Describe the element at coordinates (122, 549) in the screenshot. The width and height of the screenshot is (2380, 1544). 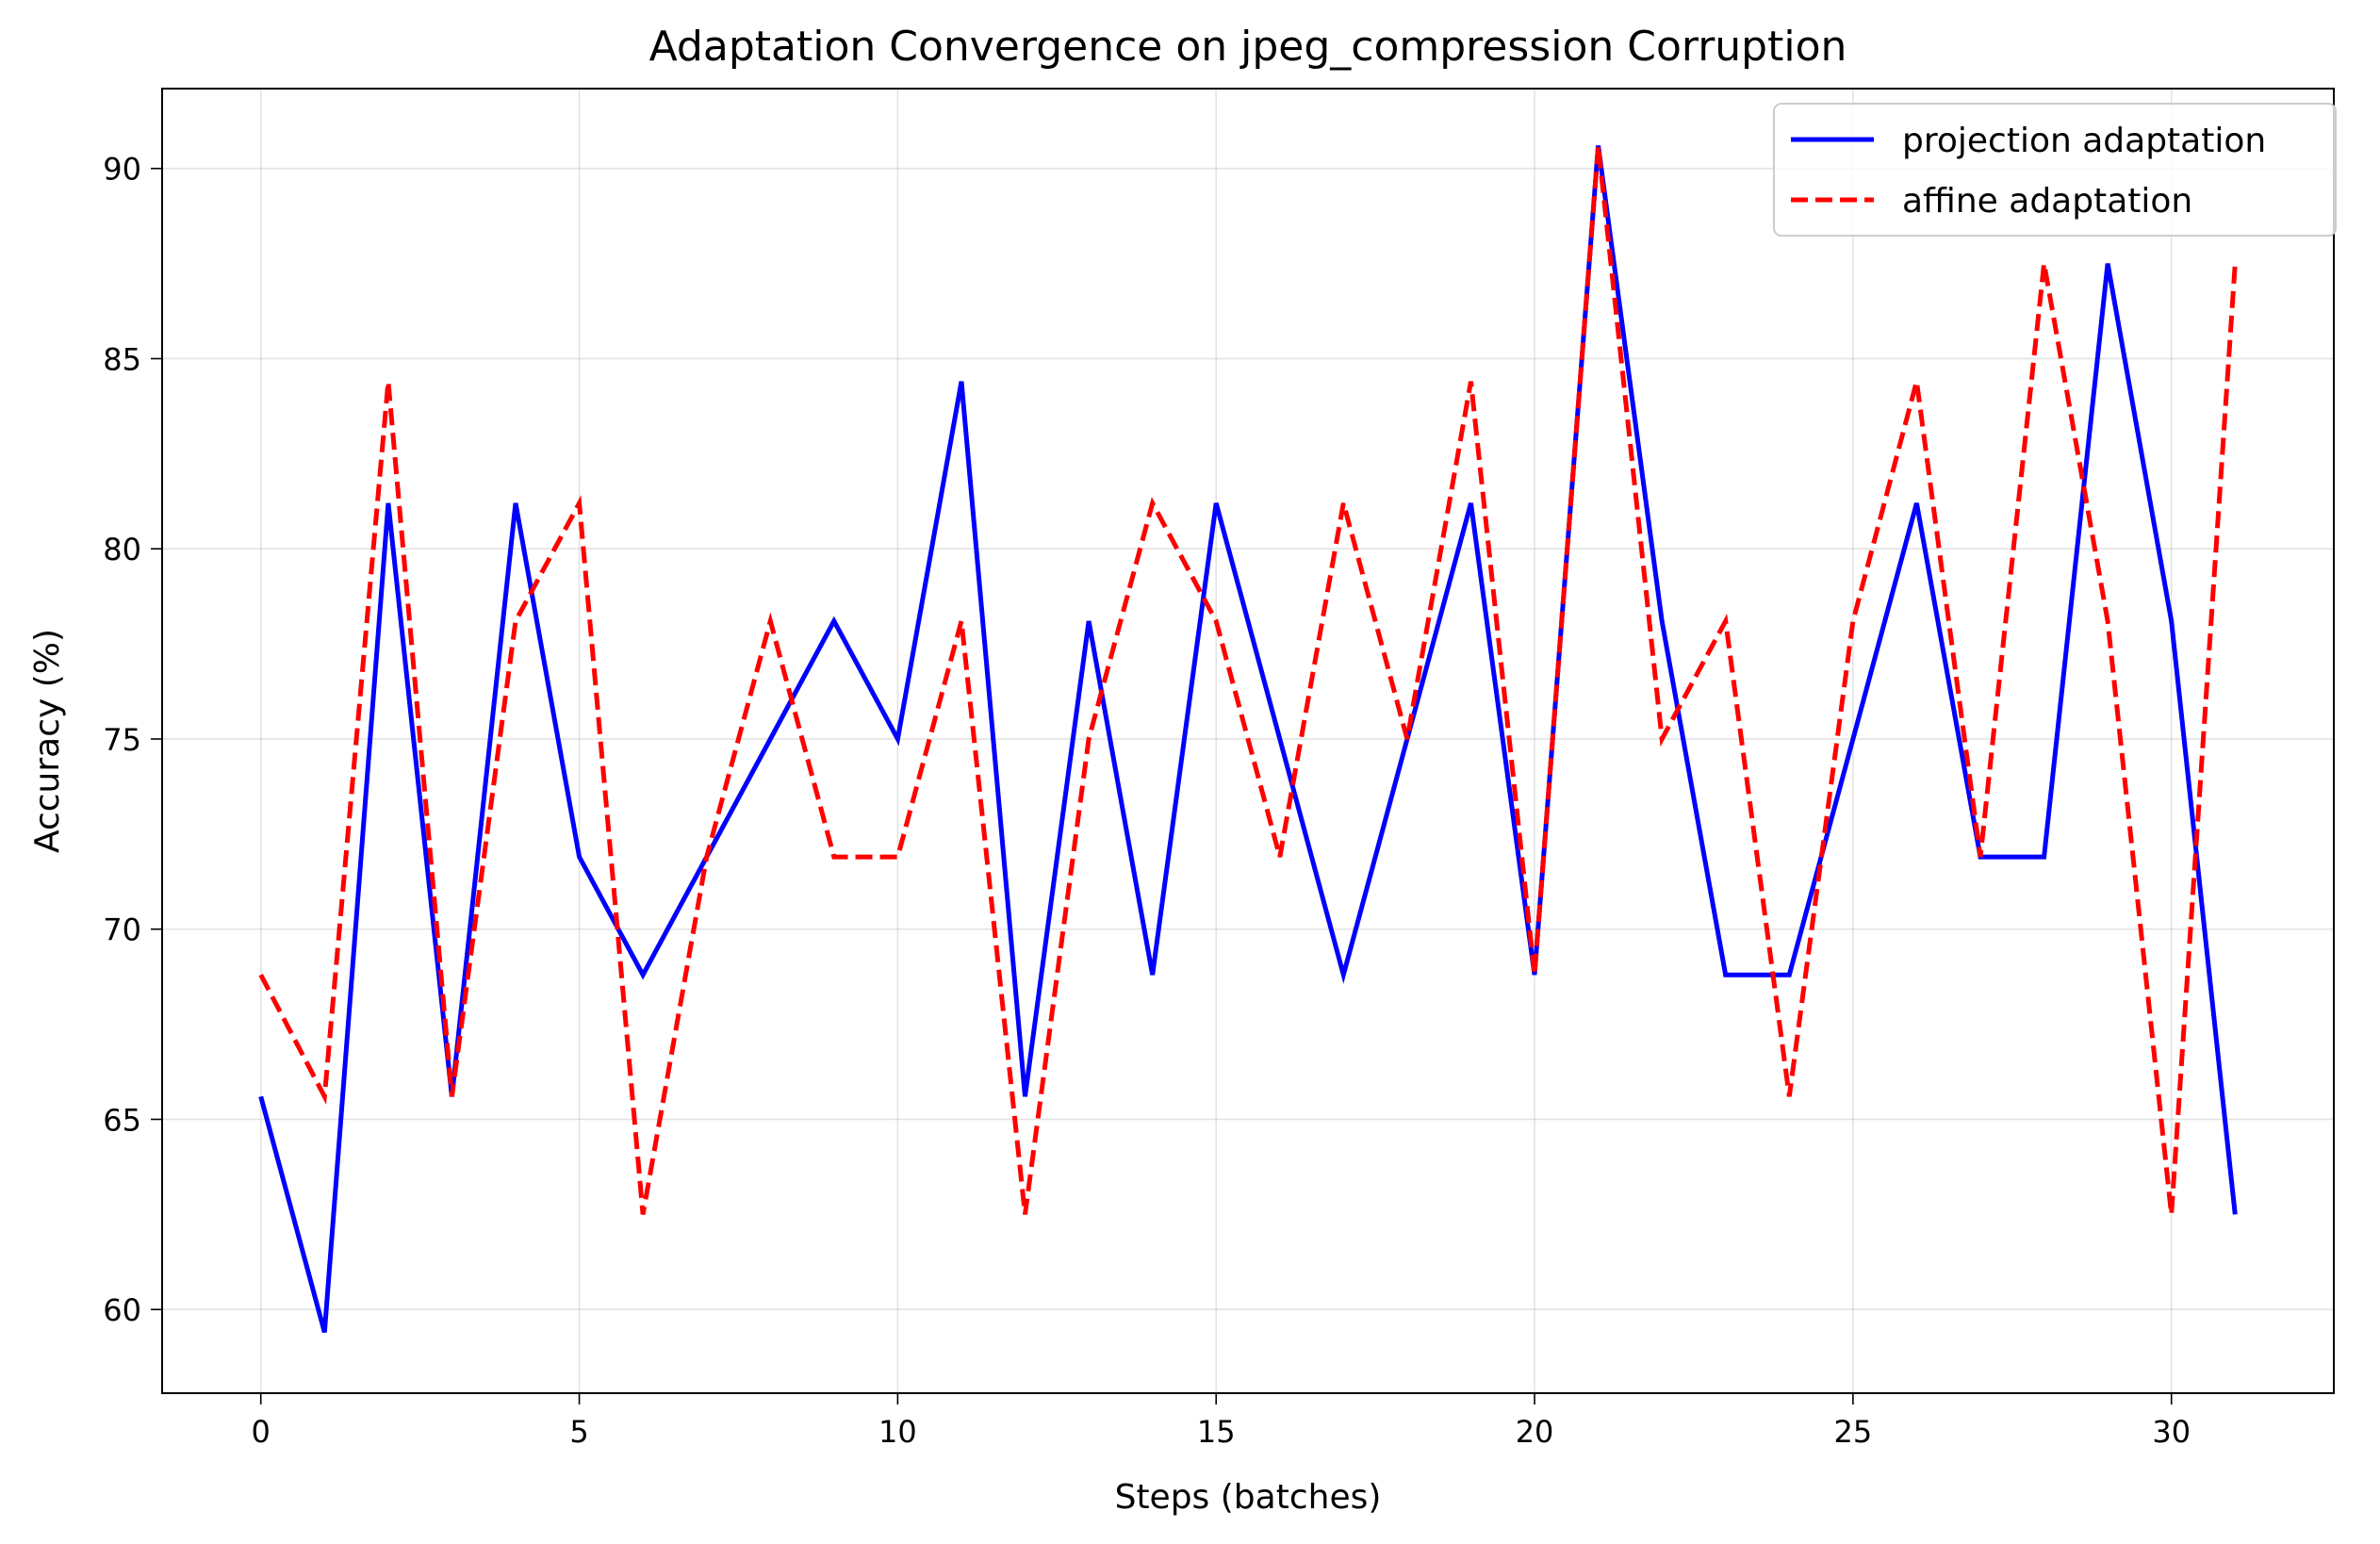
I see `y-tick-label: 80` at that location.